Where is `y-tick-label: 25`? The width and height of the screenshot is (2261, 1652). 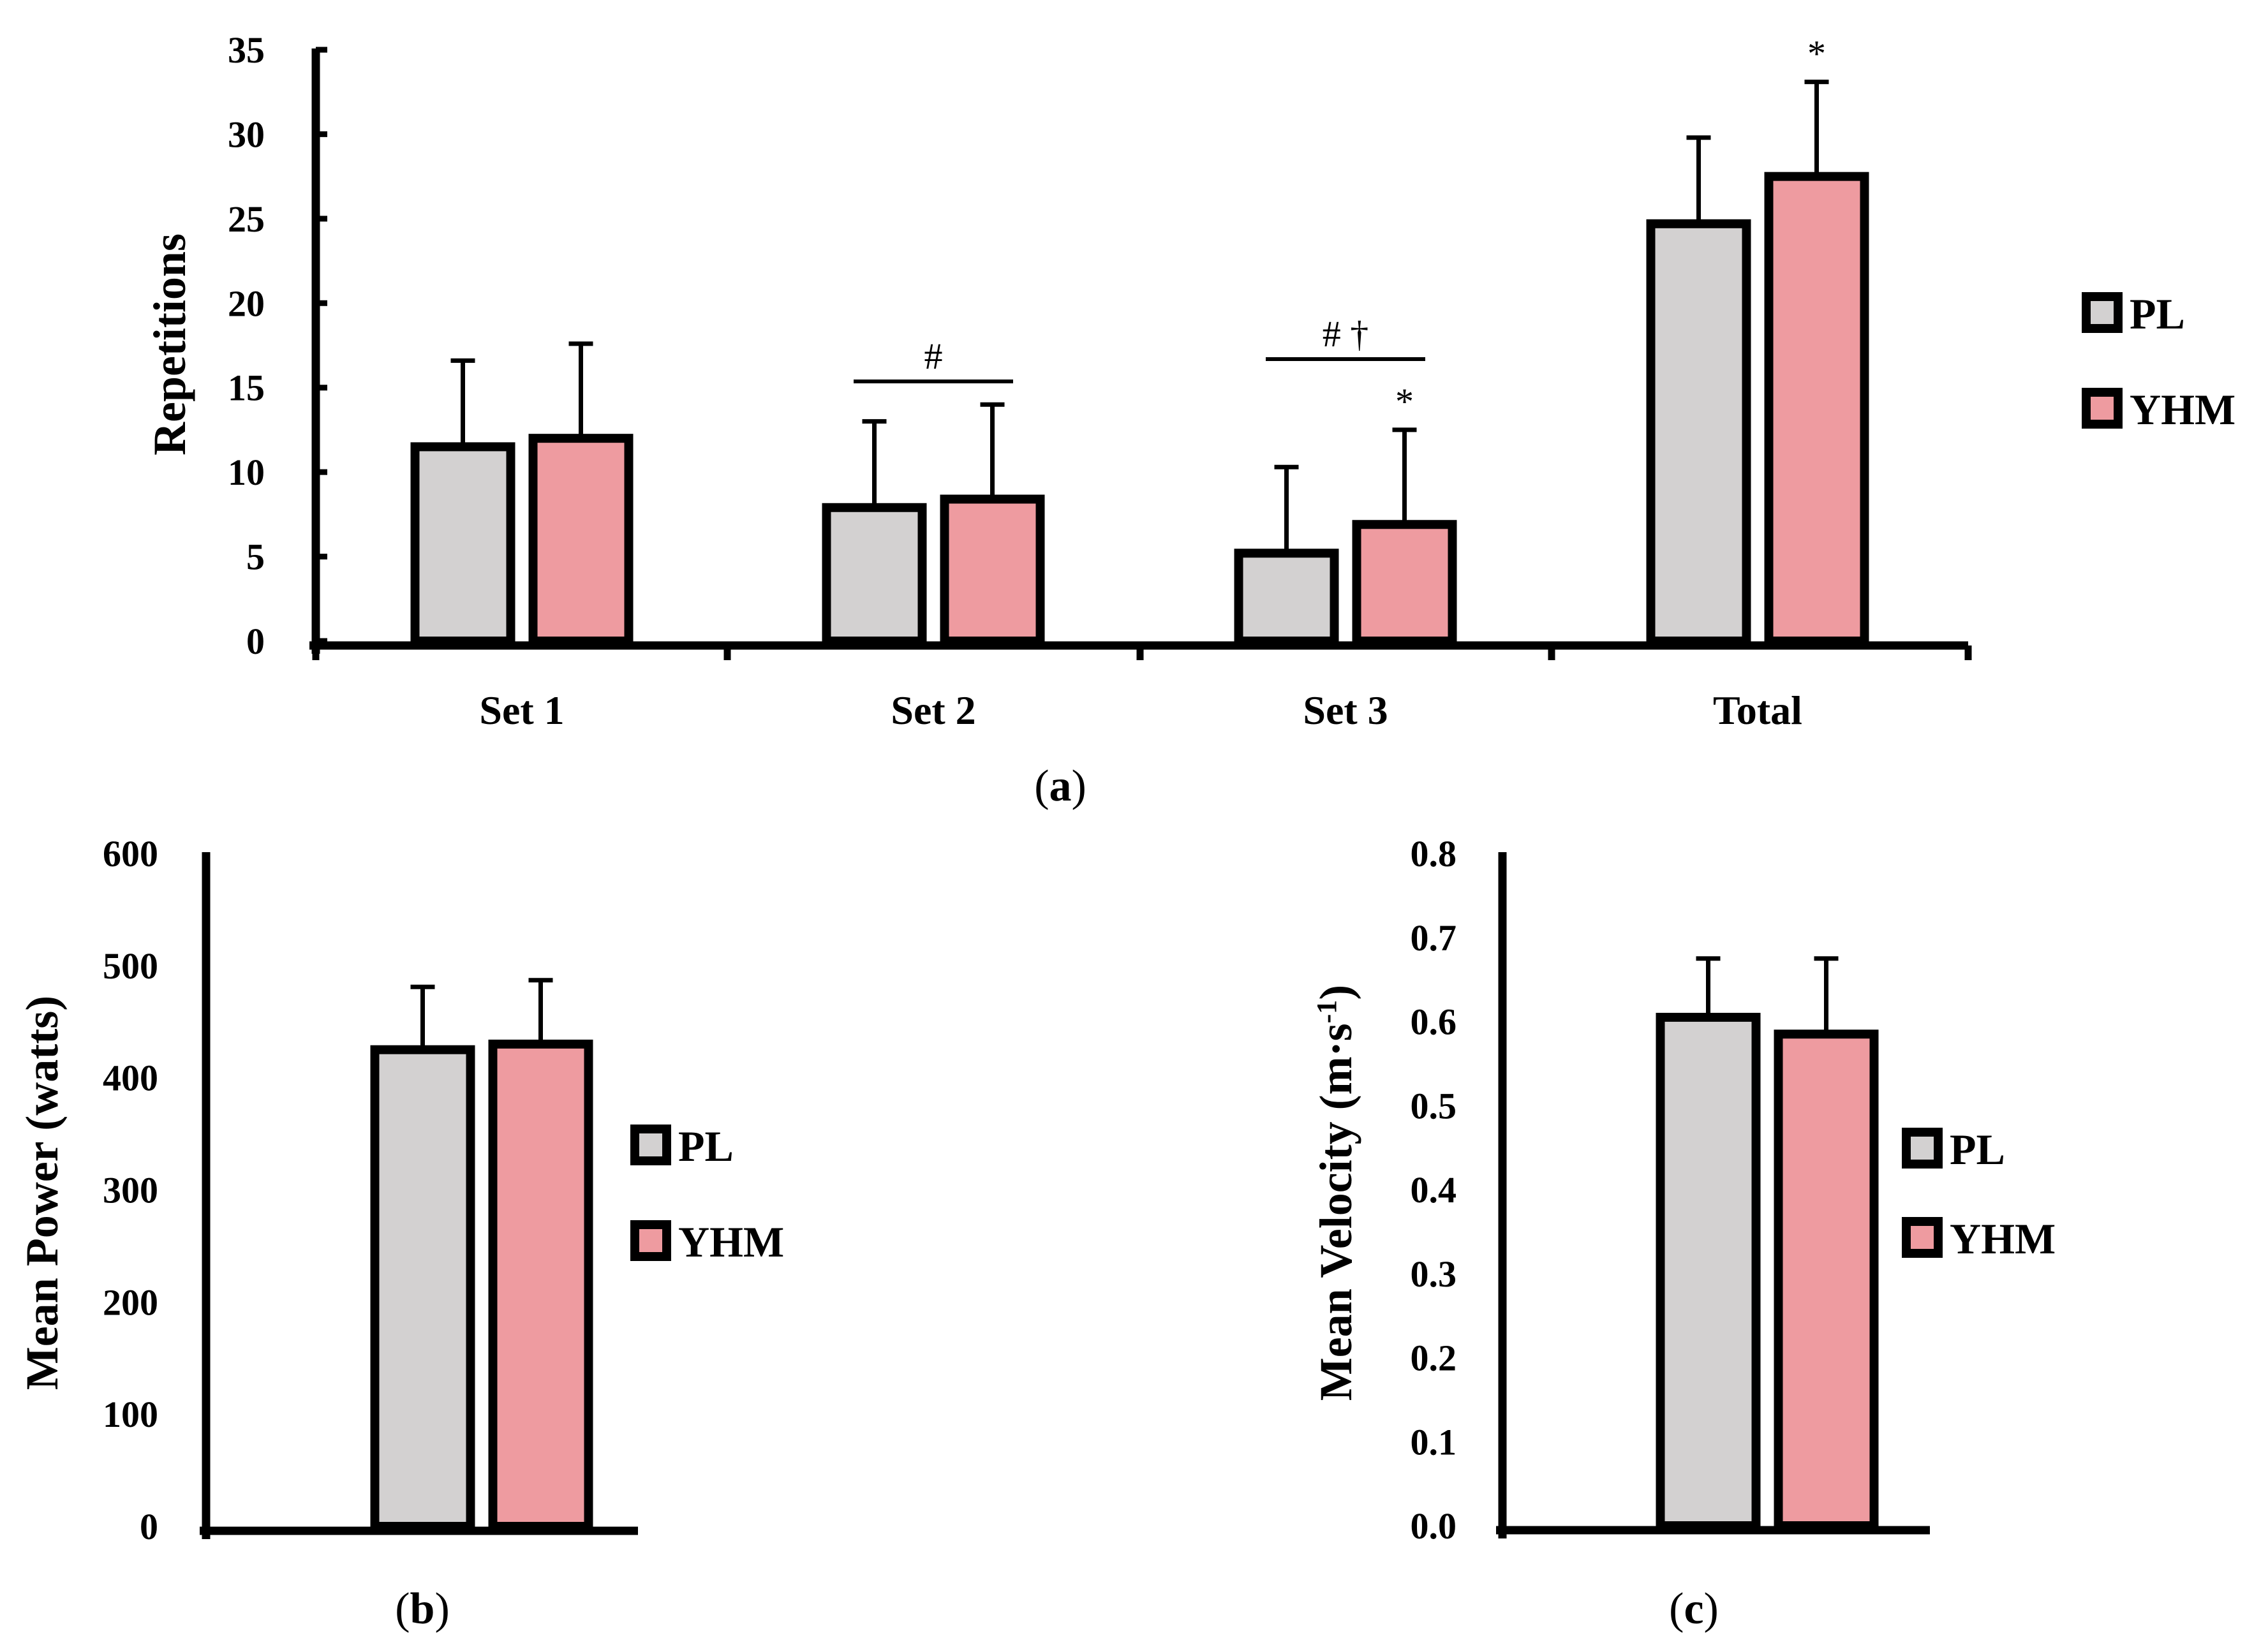
y-tick-label: 25 is located at coordinates (246, 219).